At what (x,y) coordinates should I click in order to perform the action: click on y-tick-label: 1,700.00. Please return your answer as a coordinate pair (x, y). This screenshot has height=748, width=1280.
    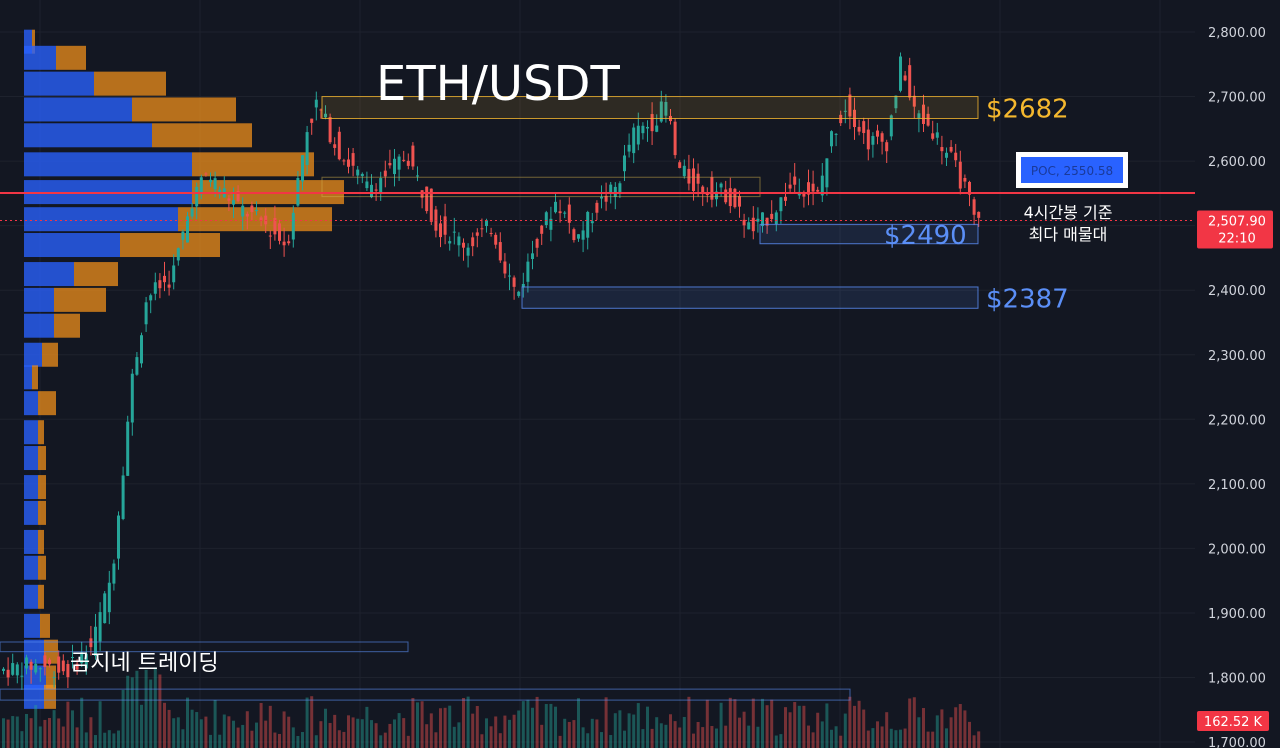
    Looking at the image, I should click on (1237, 742).